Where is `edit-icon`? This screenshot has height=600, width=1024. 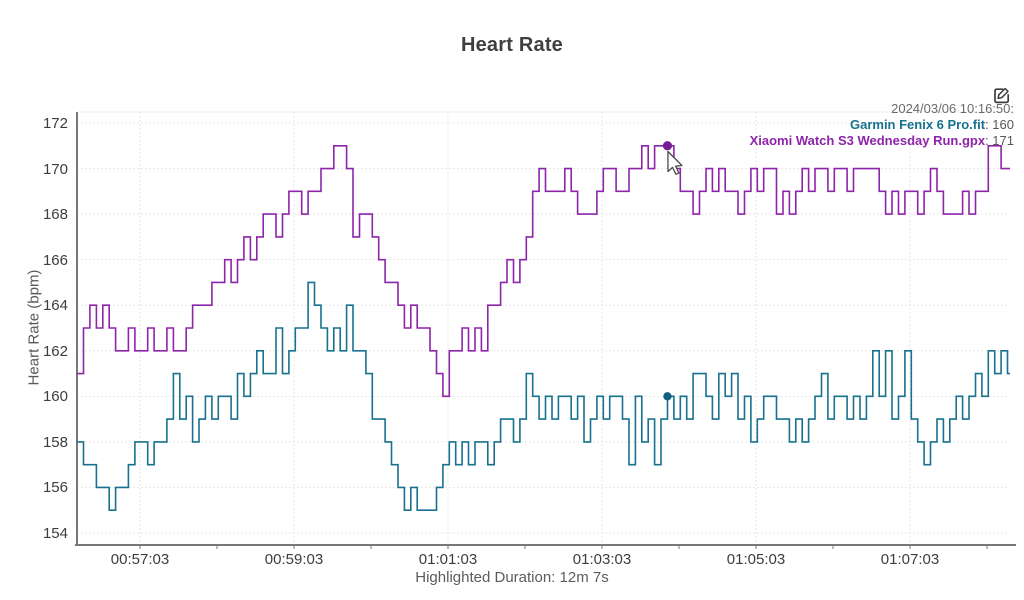 edit-icon is located at coordinates (1002, 98).